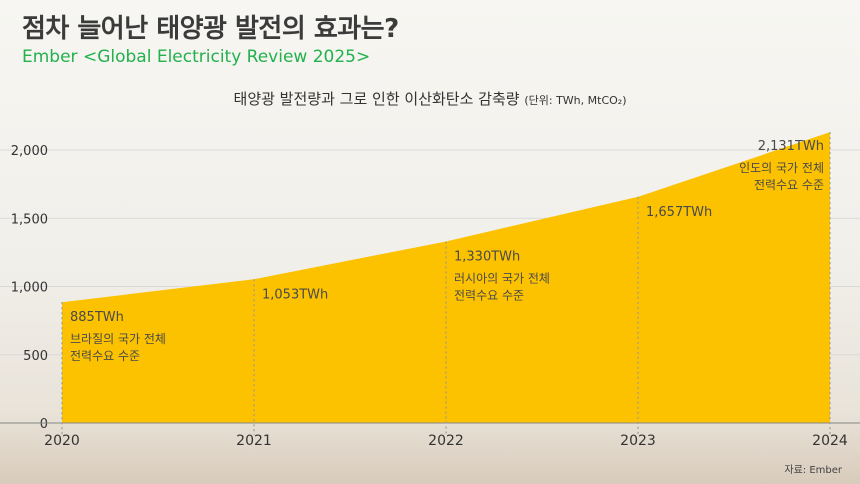 Image resolution: width=860 pixels, height=484 pixels. I want to click on y-tick-label: 1,000, so click(29, 288).